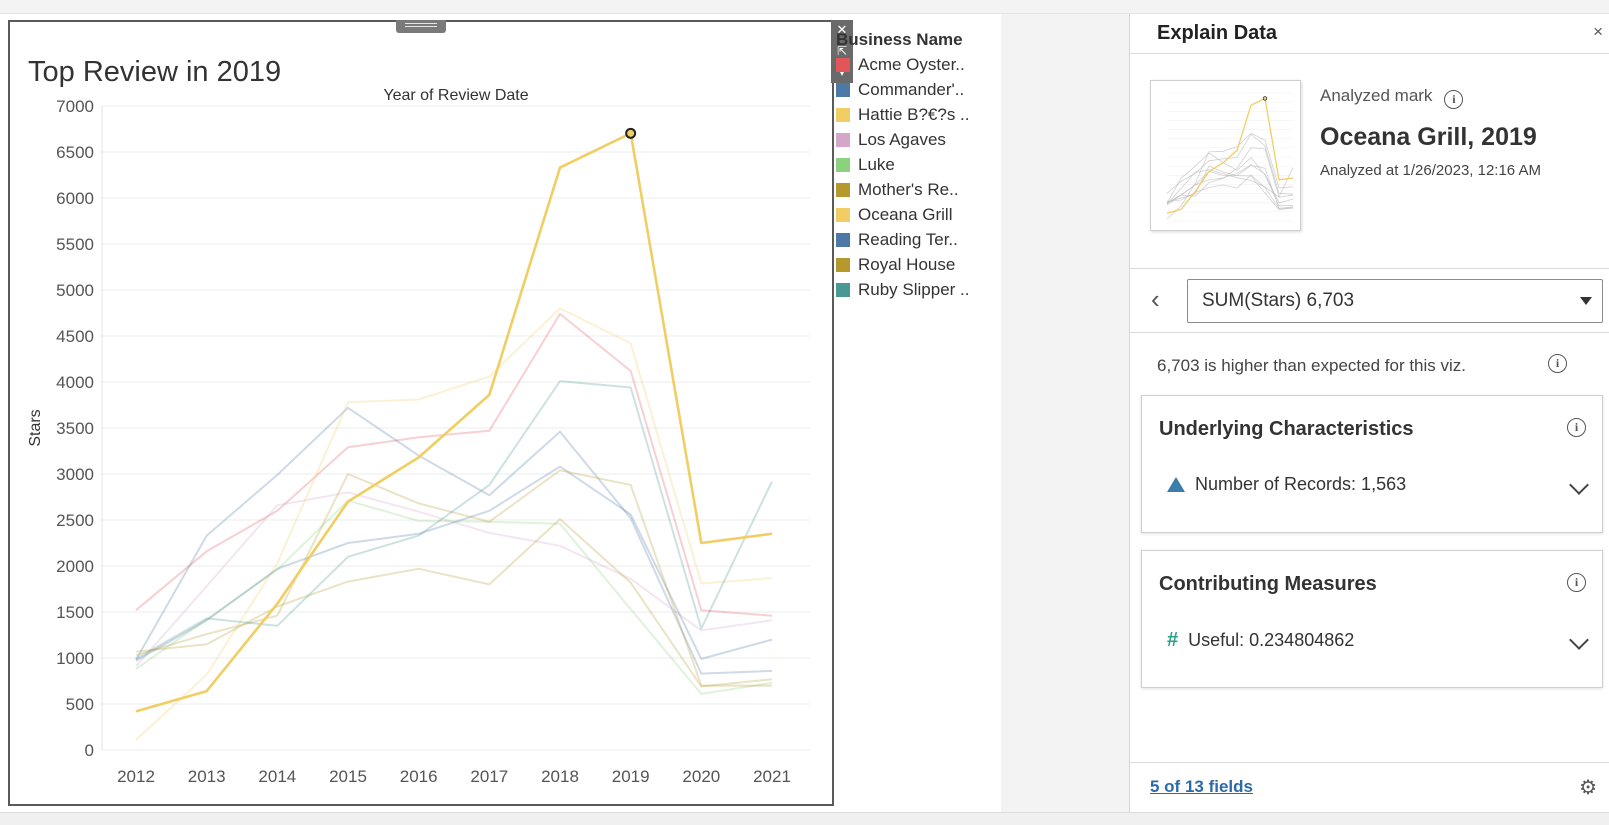 Image resolution: width=1609 pixels, height=825 pixels. I want to click on y-tick-label: 4000, so click(75, 382).